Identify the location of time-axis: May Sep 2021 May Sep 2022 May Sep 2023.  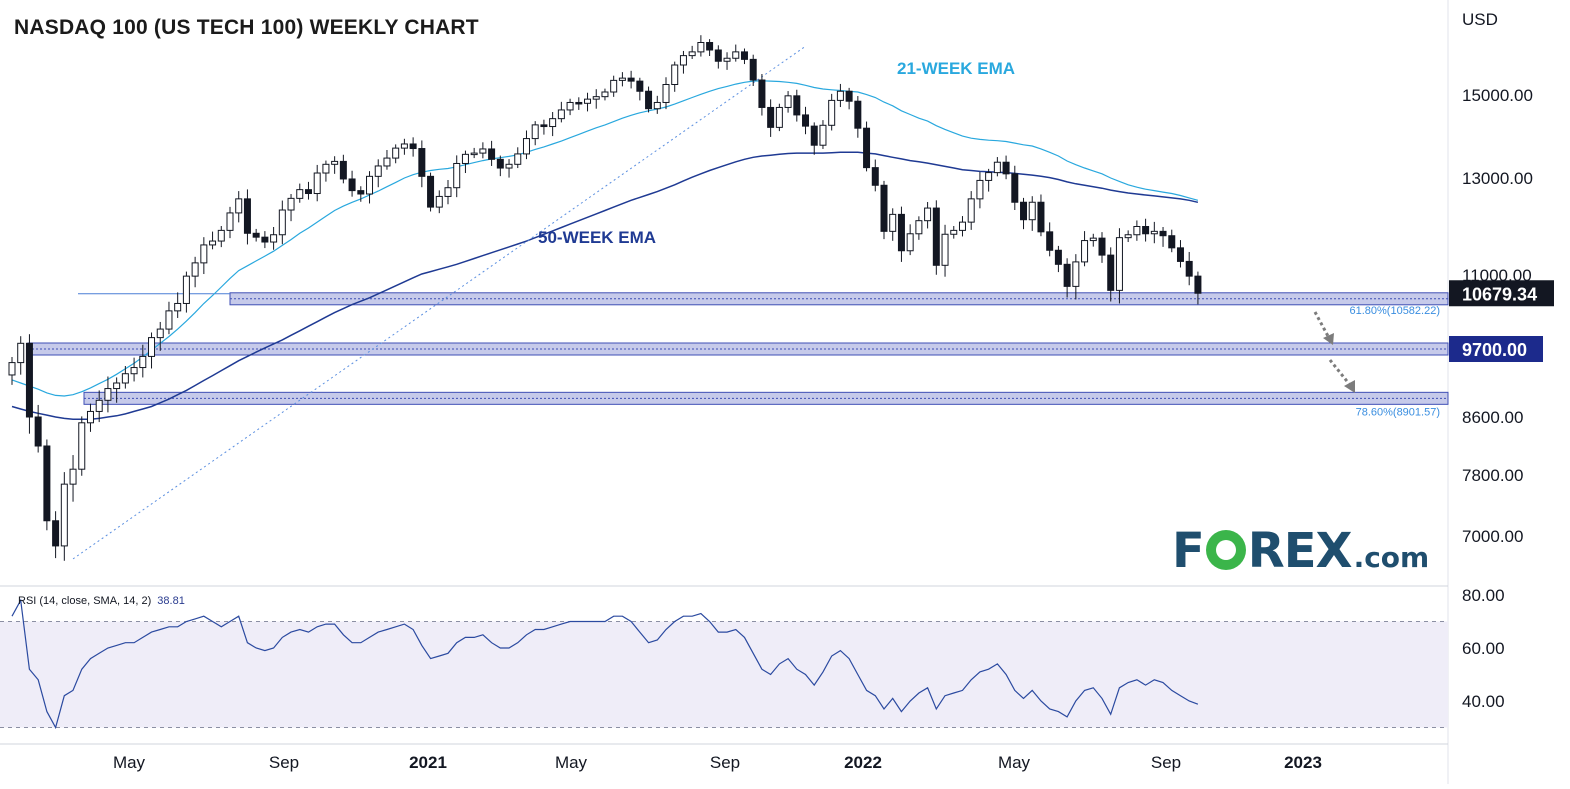
(717, 762).